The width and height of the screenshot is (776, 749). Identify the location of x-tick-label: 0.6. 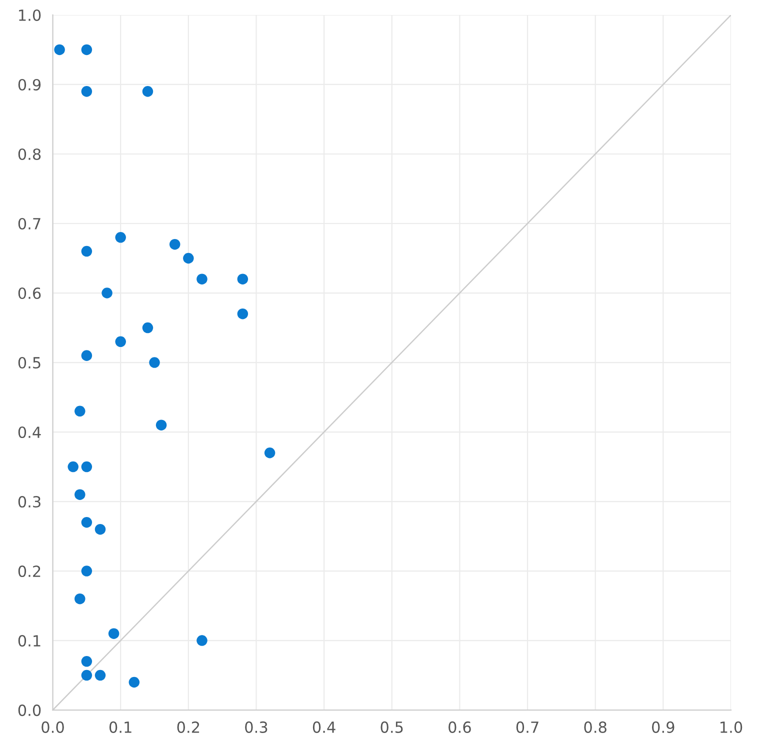
(459, 727).